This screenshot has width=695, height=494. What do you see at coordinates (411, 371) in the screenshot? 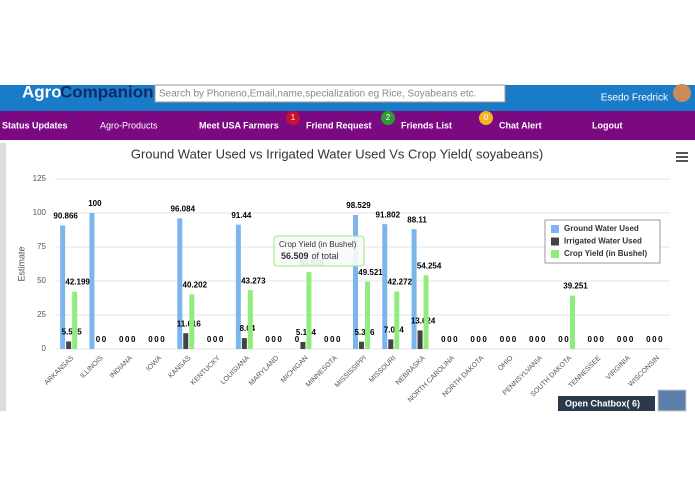
I see `x-tick-label: NEBRASKA` at bounding box center [411, 371].